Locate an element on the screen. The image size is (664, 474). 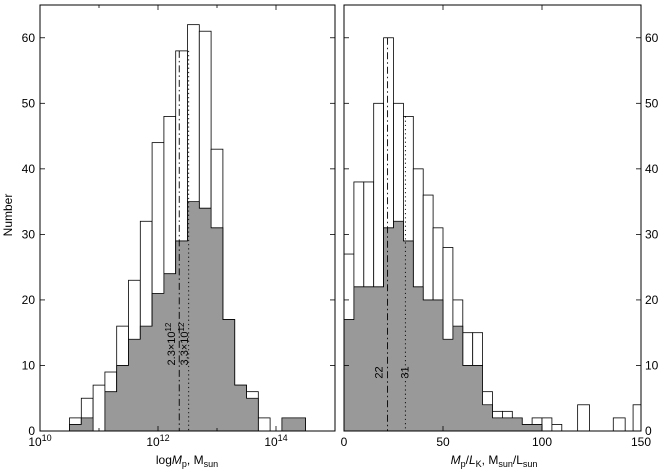
right-x-tick-label: 100 is located at coordinates (542, 442).